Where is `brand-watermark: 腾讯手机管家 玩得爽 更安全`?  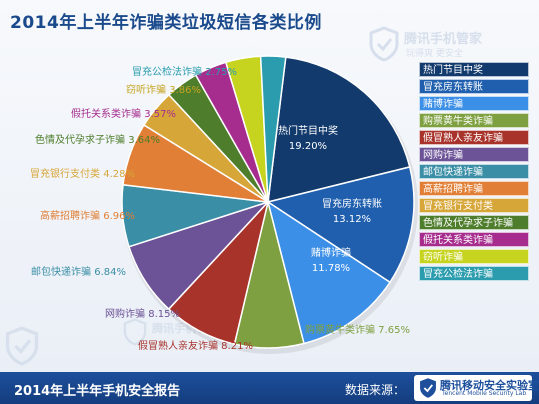 brand-watermark: 腾讯手机管家 玩得爽 更安全 is located at coordinates (443, 46).